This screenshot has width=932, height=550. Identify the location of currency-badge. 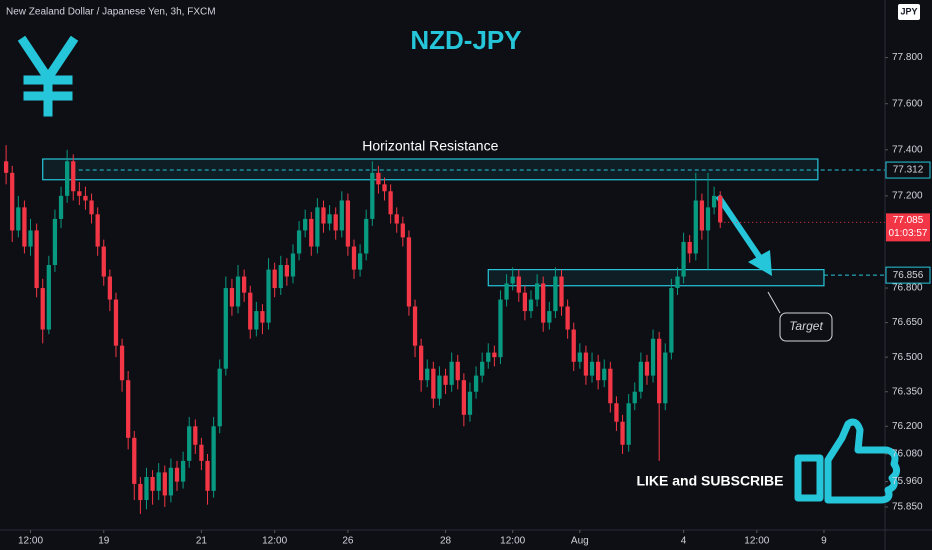
(909, 12).